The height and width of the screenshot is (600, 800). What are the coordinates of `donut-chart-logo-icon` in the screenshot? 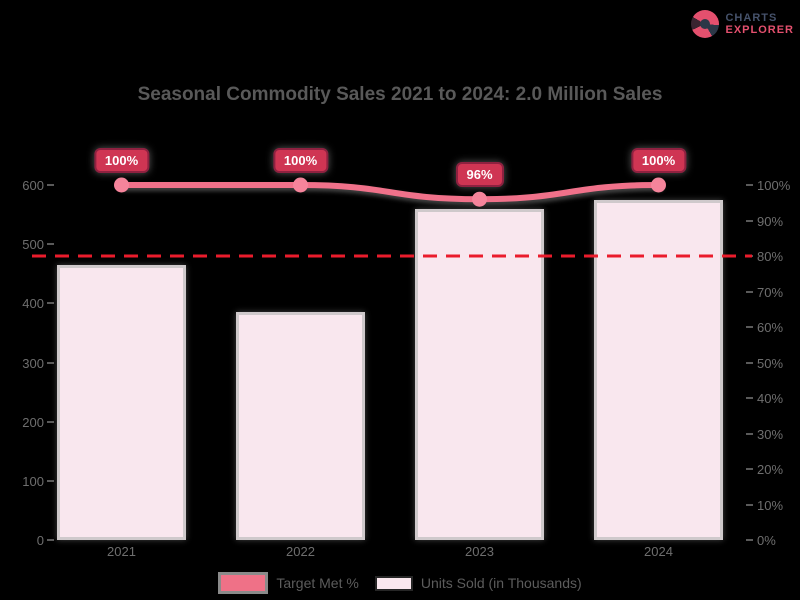 It's located at (705, 24).